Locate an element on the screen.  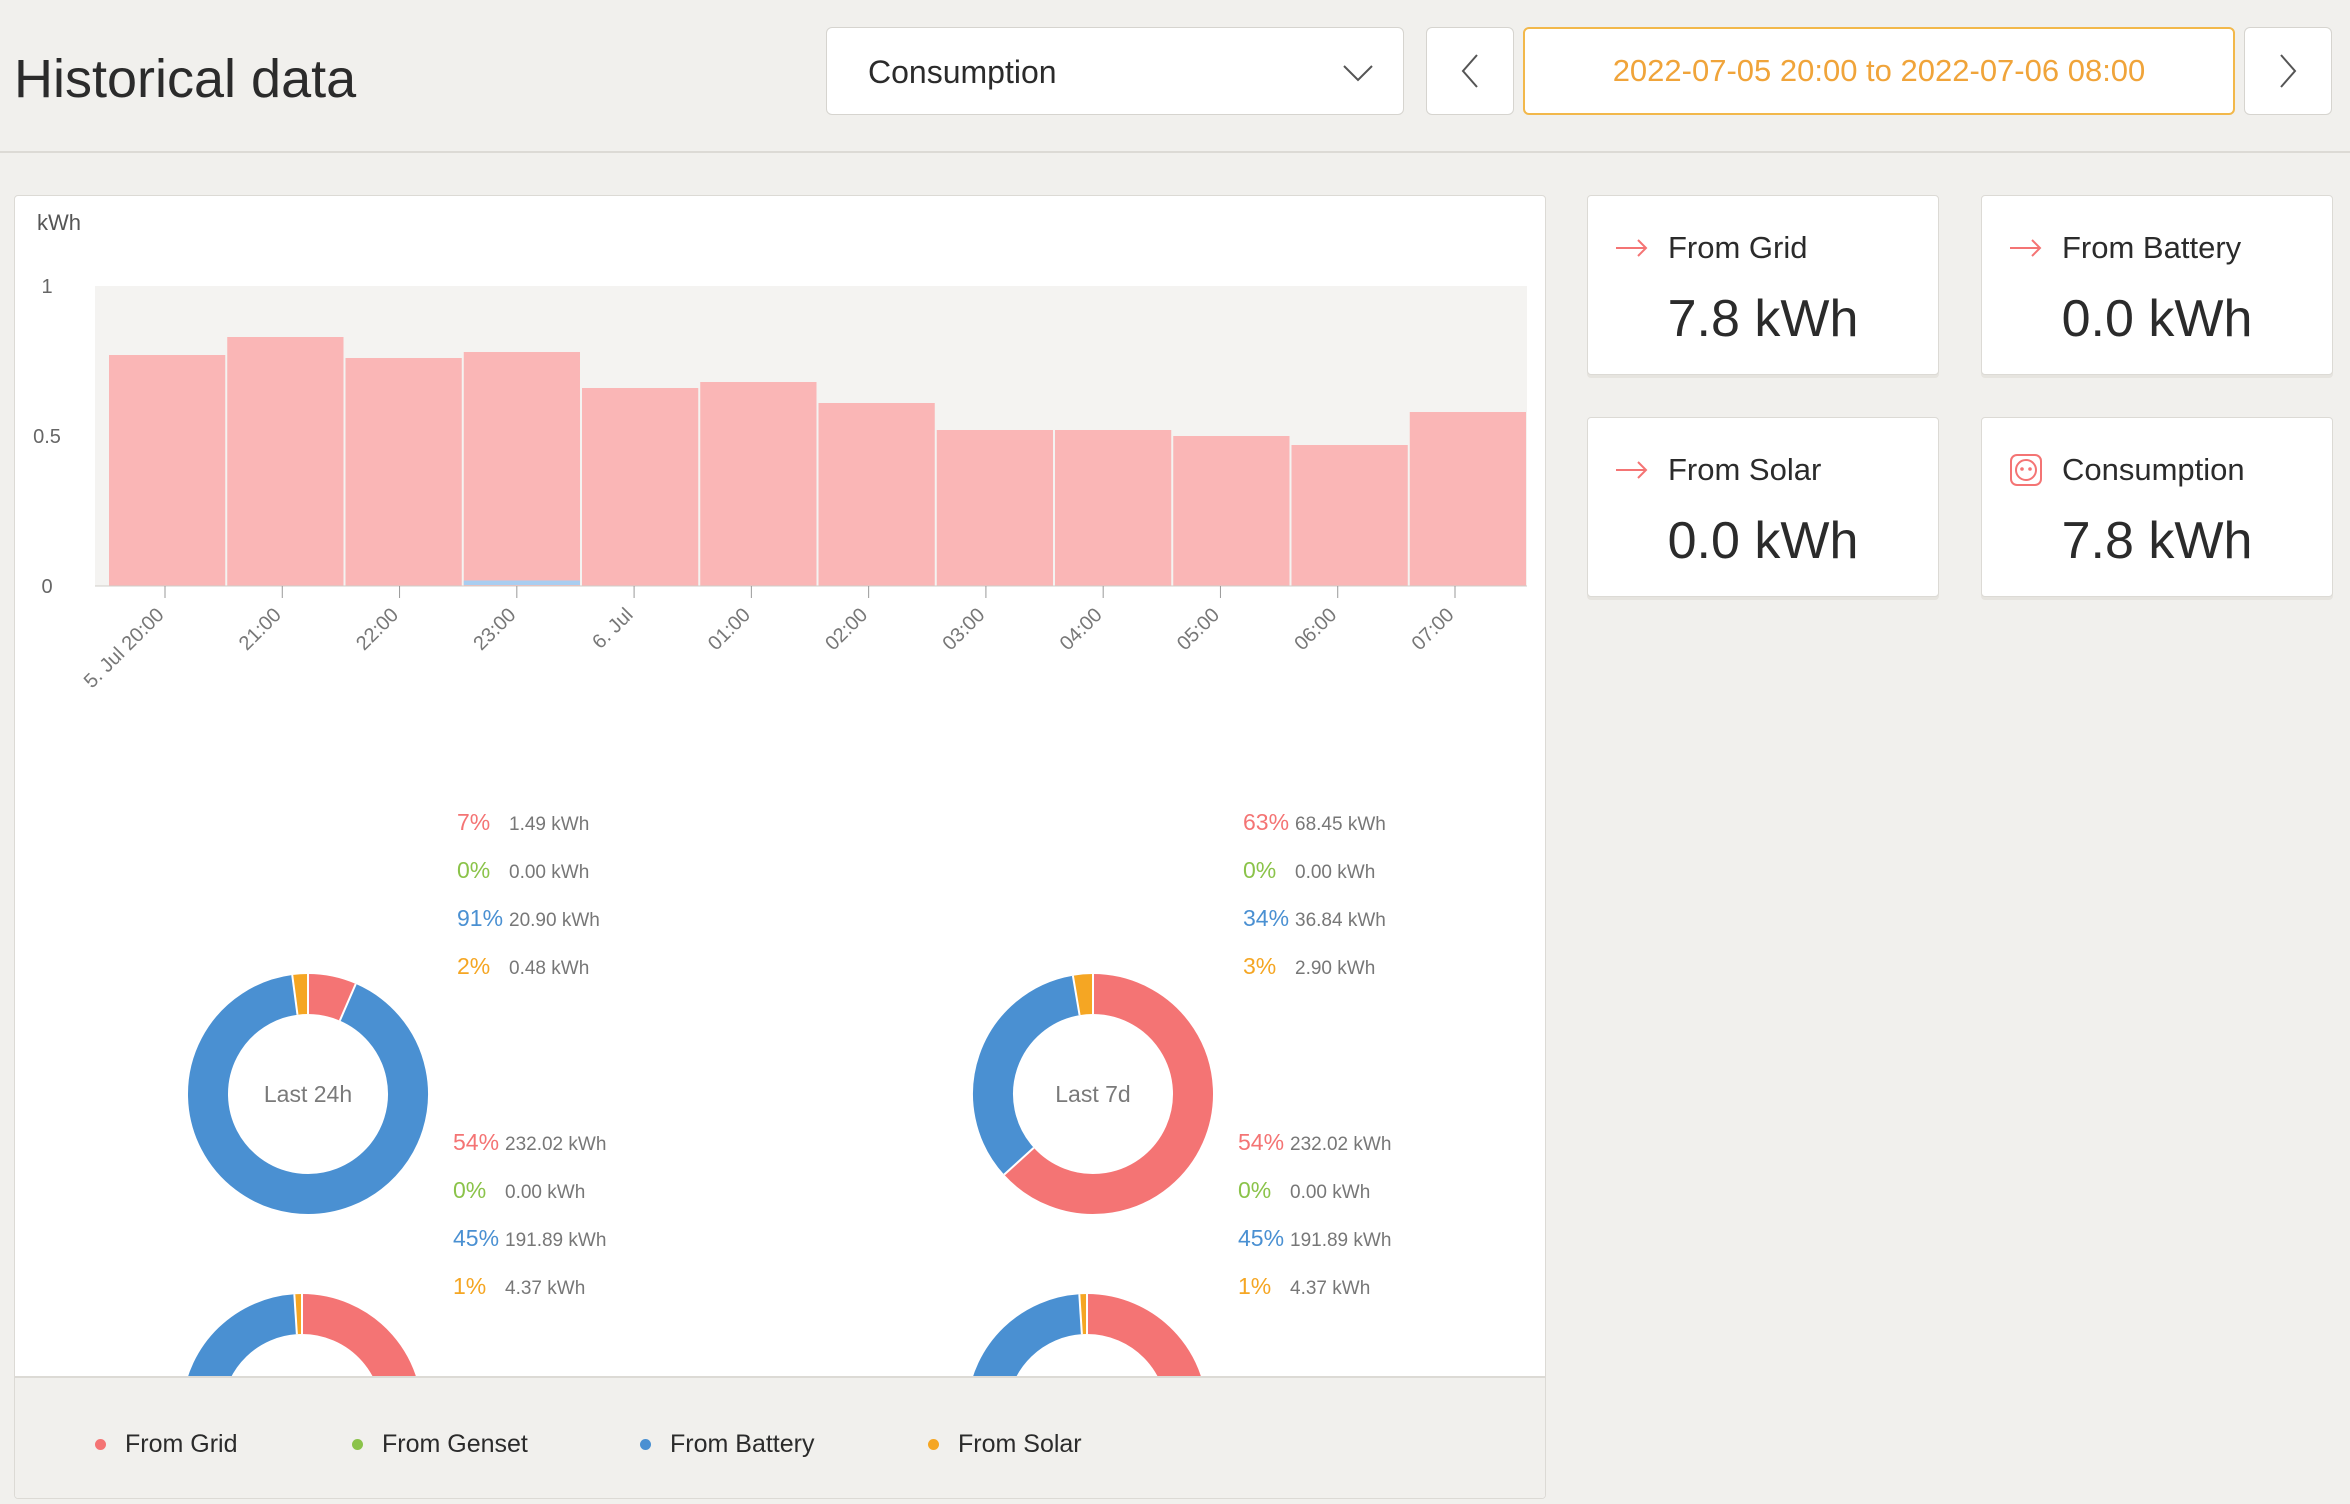
card-value: 7.8 kWh is located at coordinates (1763, 319).